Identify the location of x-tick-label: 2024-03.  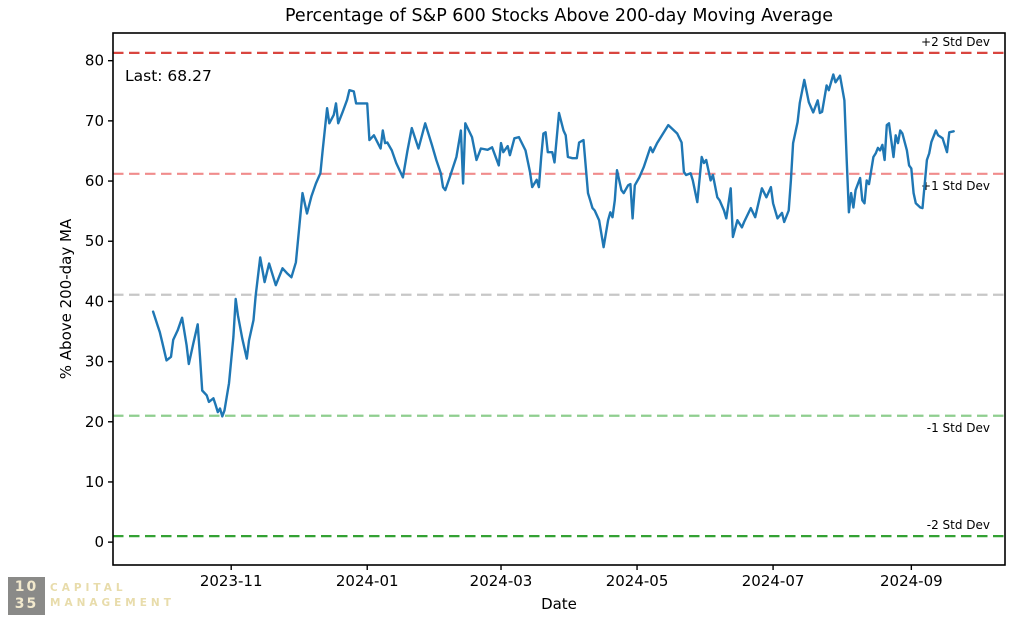
(501, 581).